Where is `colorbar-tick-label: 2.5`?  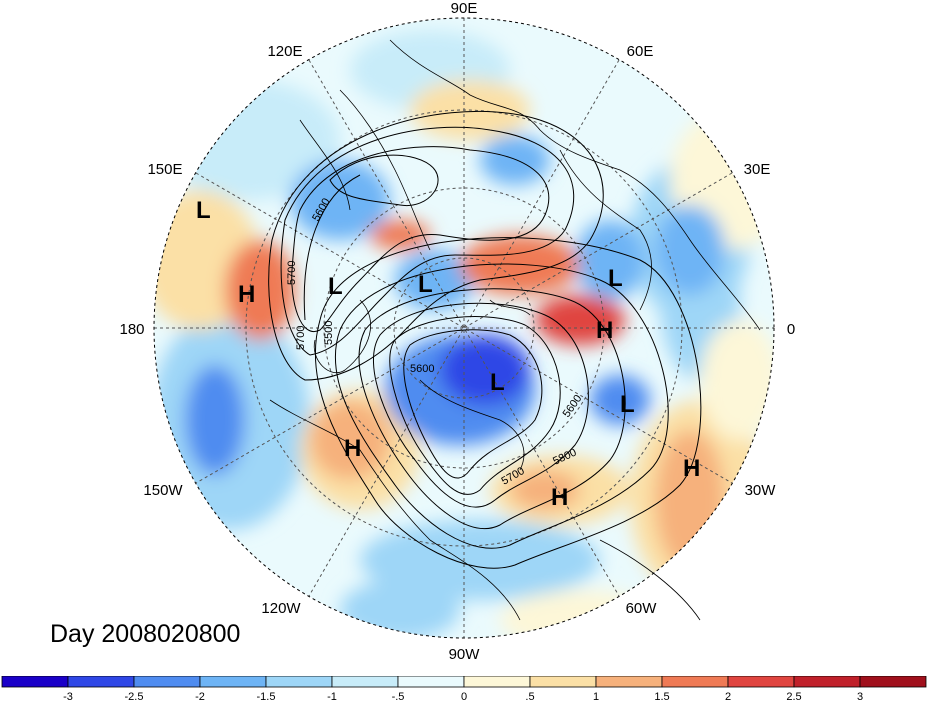 colorbar-tick-label: 2.5 is located at coordinates (793, 696).